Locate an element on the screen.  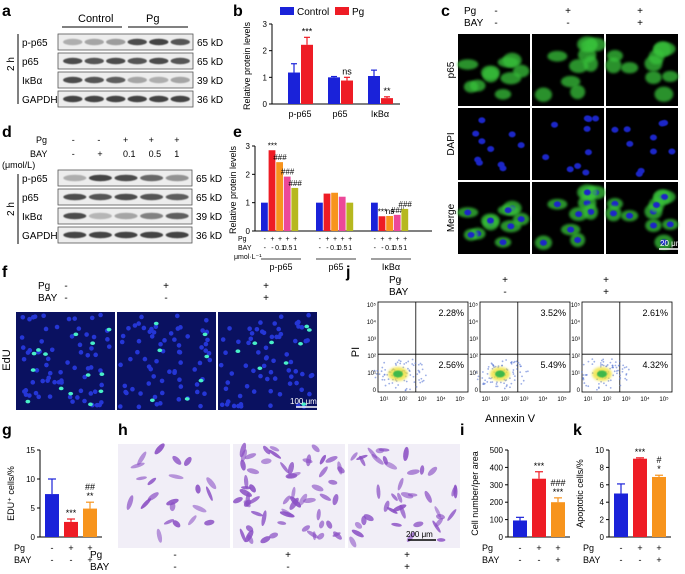
treatment-value: 0.1 is located at coordinates (280, 248).